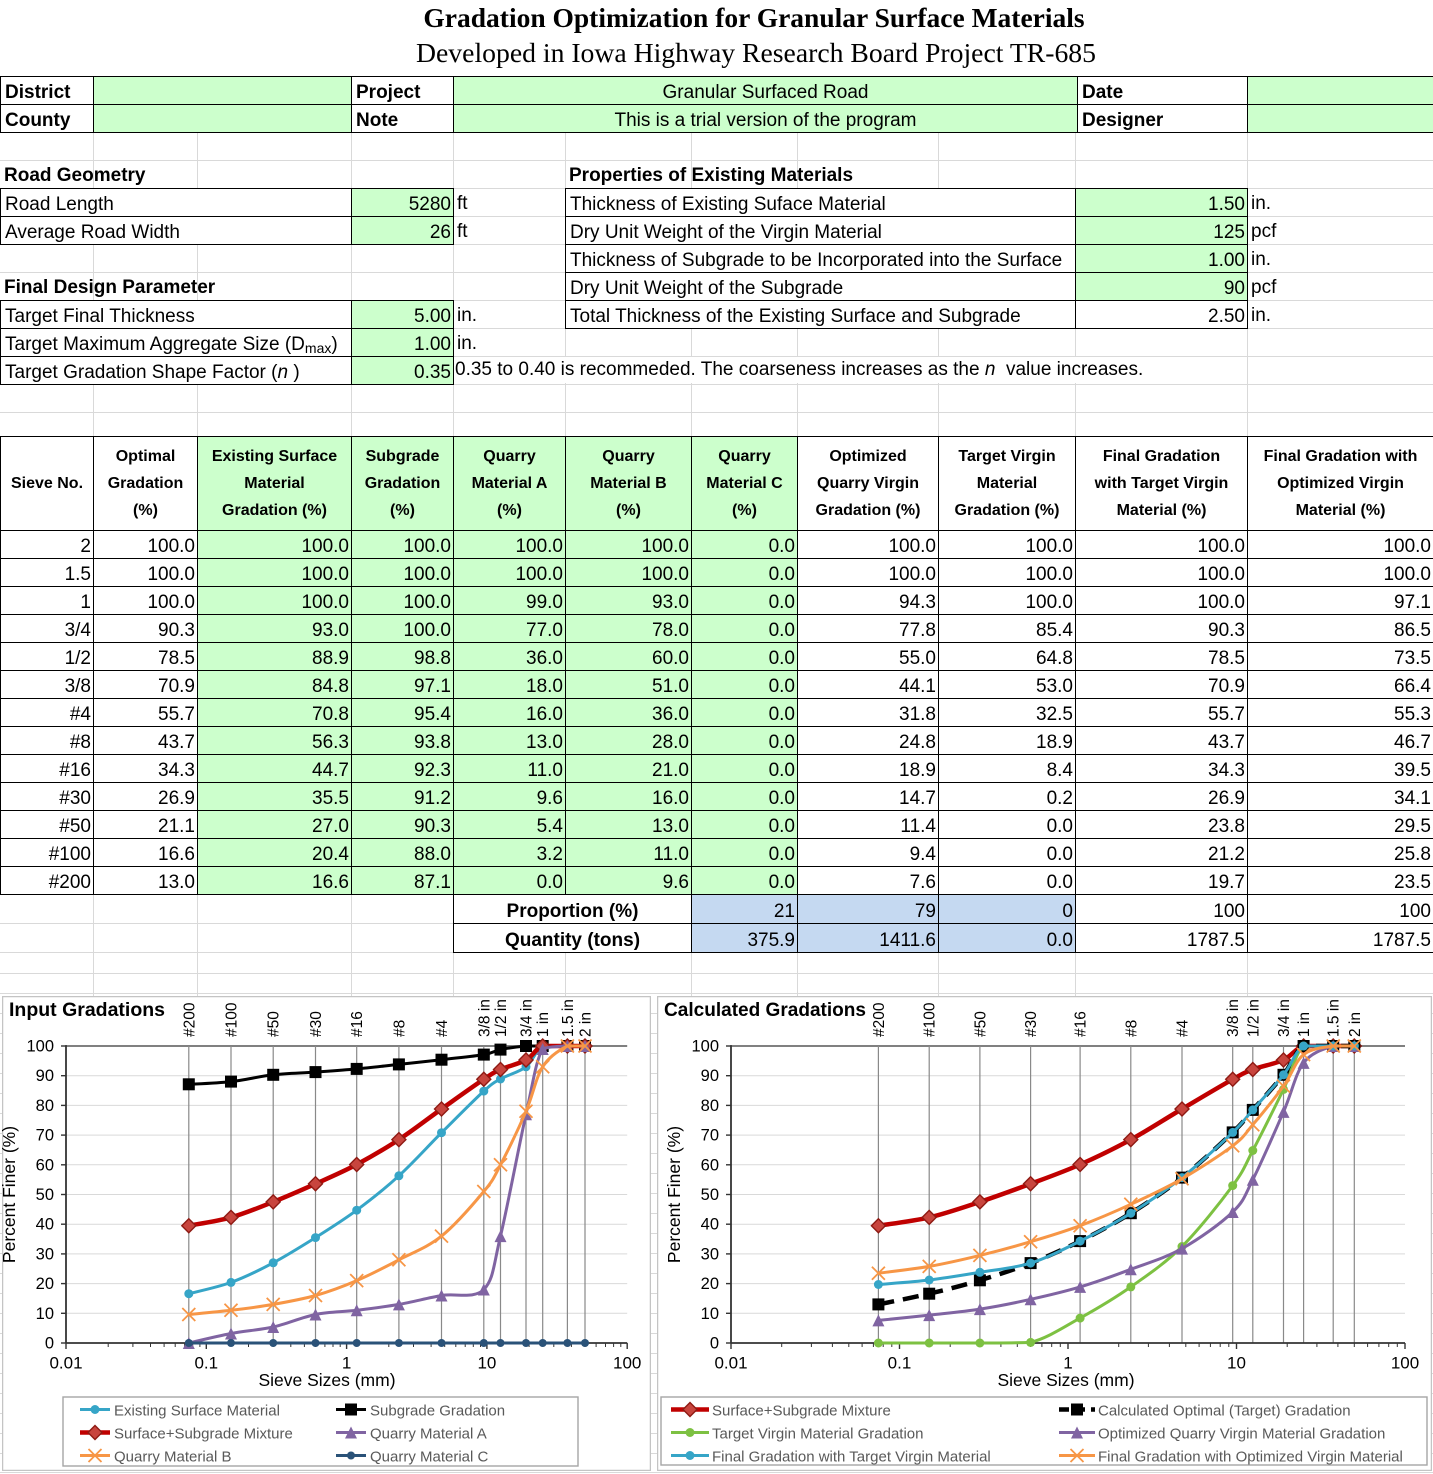  Describe the element at coordinates (818, 1434) in the screenshot. I see `svg-text:Target Virgin Material Gradati: Target Virgin Material Gradation` at that location.